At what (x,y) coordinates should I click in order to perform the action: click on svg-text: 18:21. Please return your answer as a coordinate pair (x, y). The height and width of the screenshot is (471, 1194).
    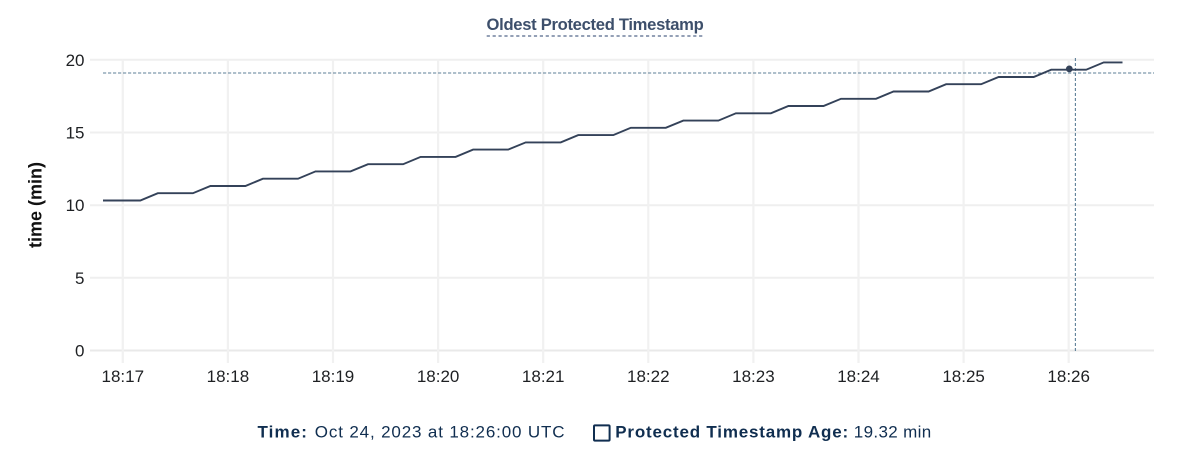
    Looking at the image, I should click on (543, 376).